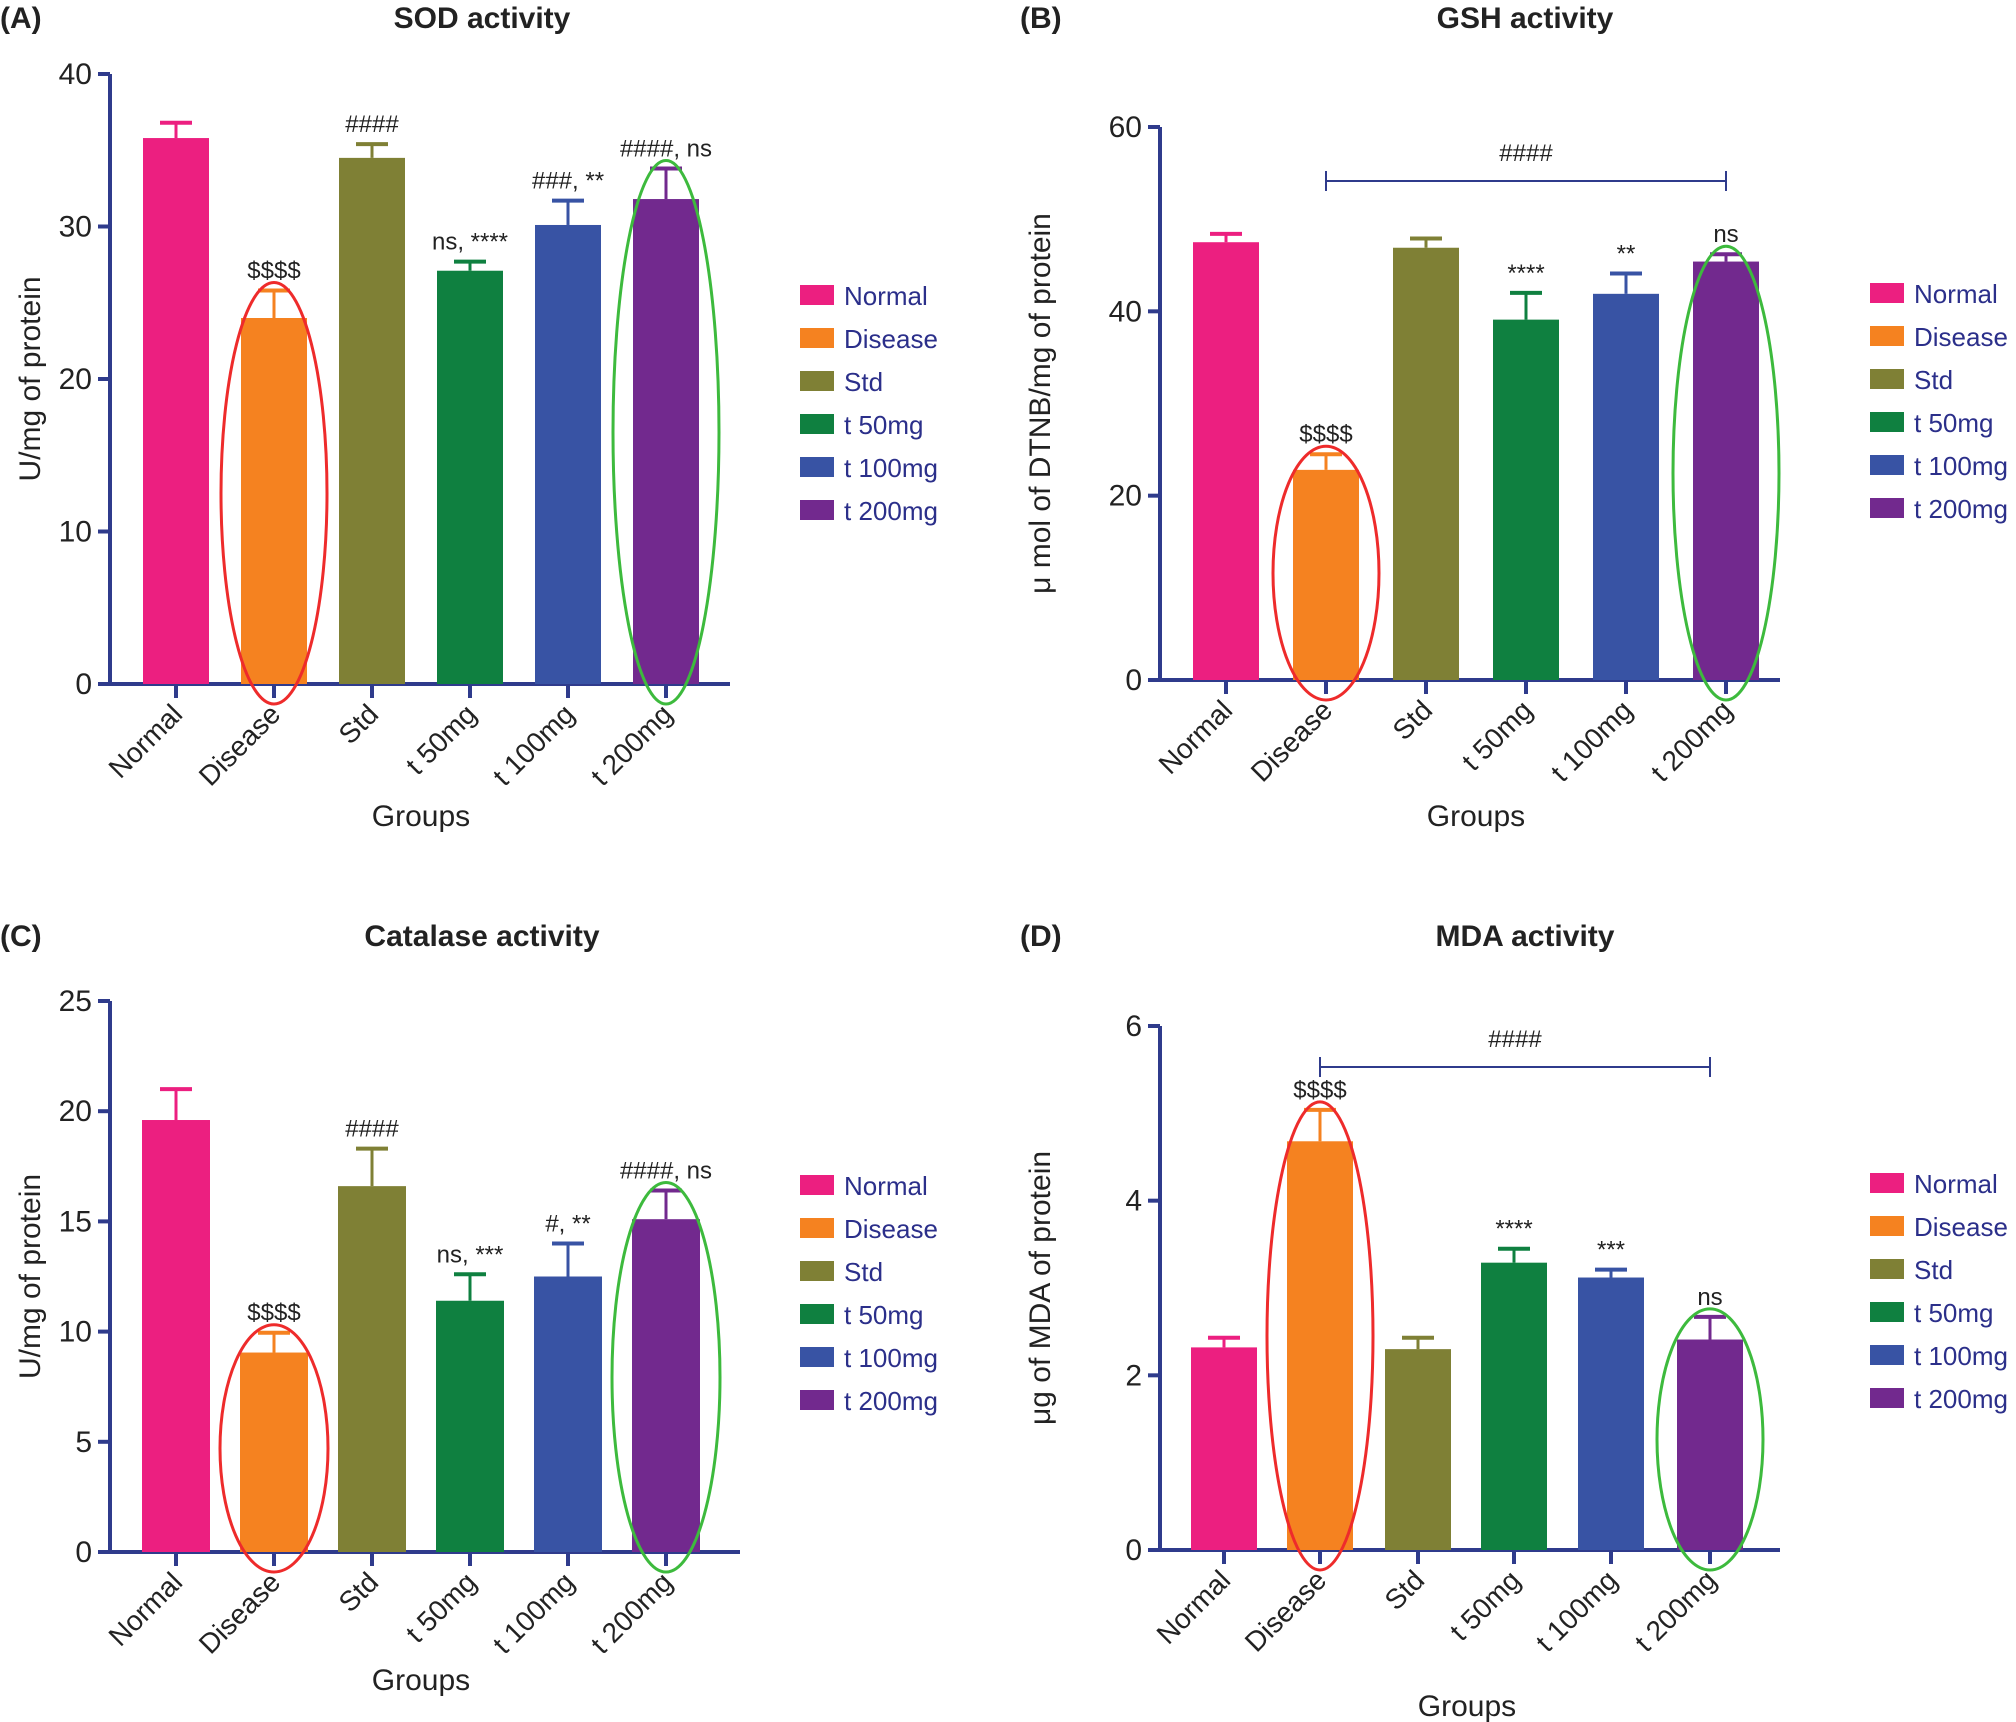  I want to click on significance-annotation: ns, so click(1725, 234).